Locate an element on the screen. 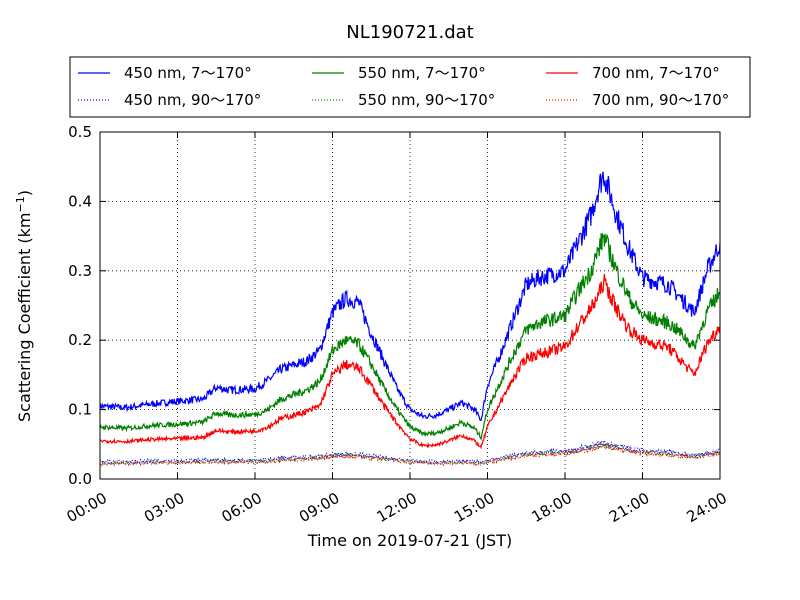 Image resolution: width=800 pixels, height=600 pixels. legend-frame is located at coordinates (410, 87).